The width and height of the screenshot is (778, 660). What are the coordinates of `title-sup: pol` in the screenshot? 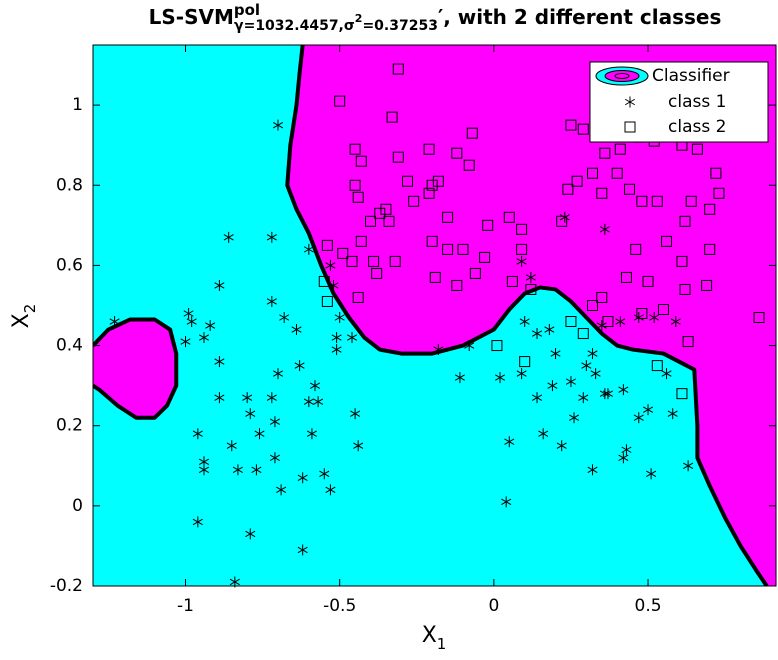 It's located at (247, 10).